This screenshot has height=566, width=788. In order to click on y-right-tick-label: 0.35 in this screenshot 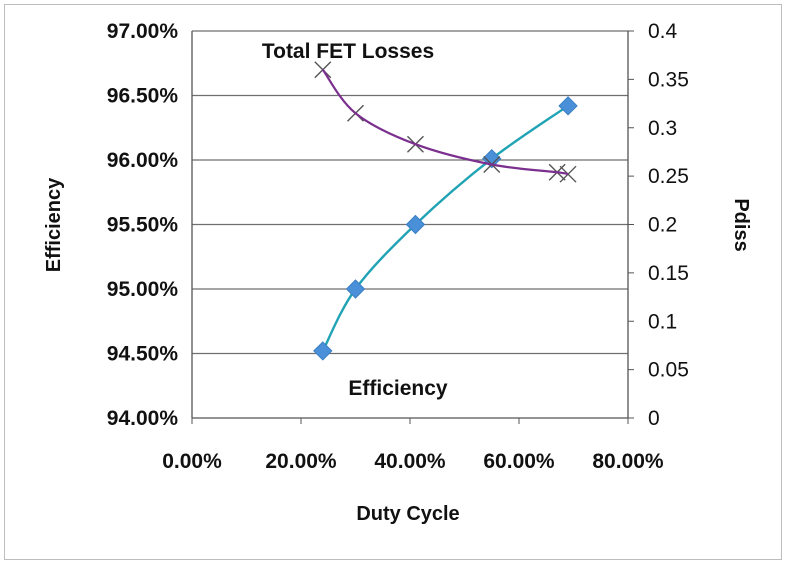, I will do `click(668, 79)`.